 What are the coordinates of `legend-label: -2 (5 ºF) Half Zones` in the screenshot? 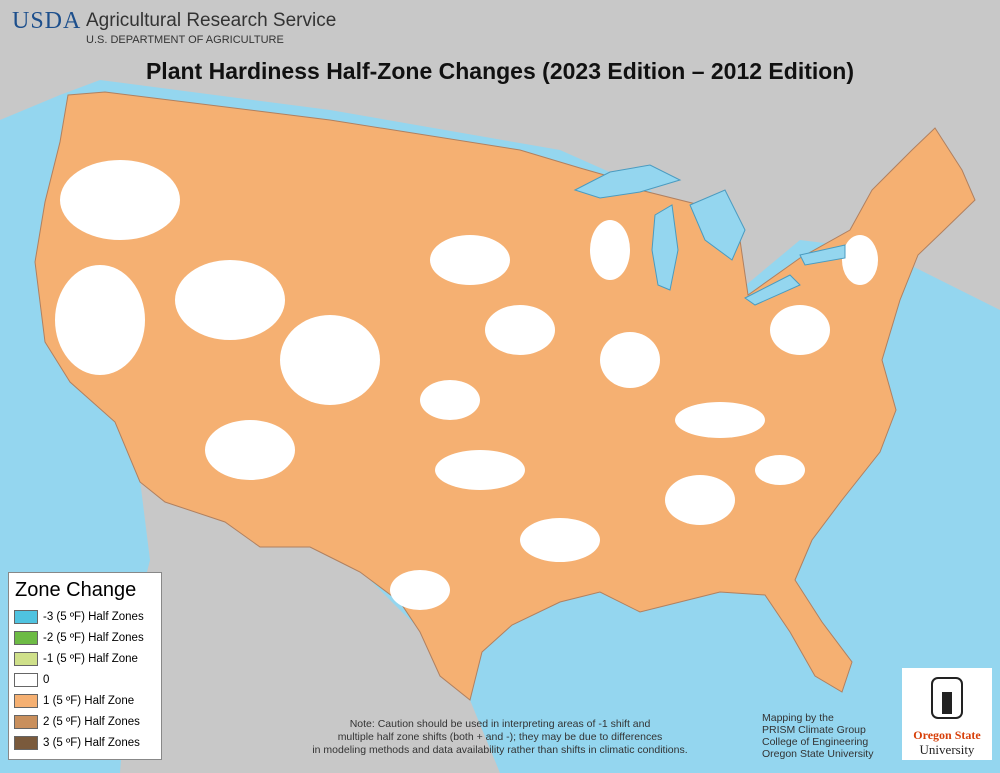 It's located at (93, 637).